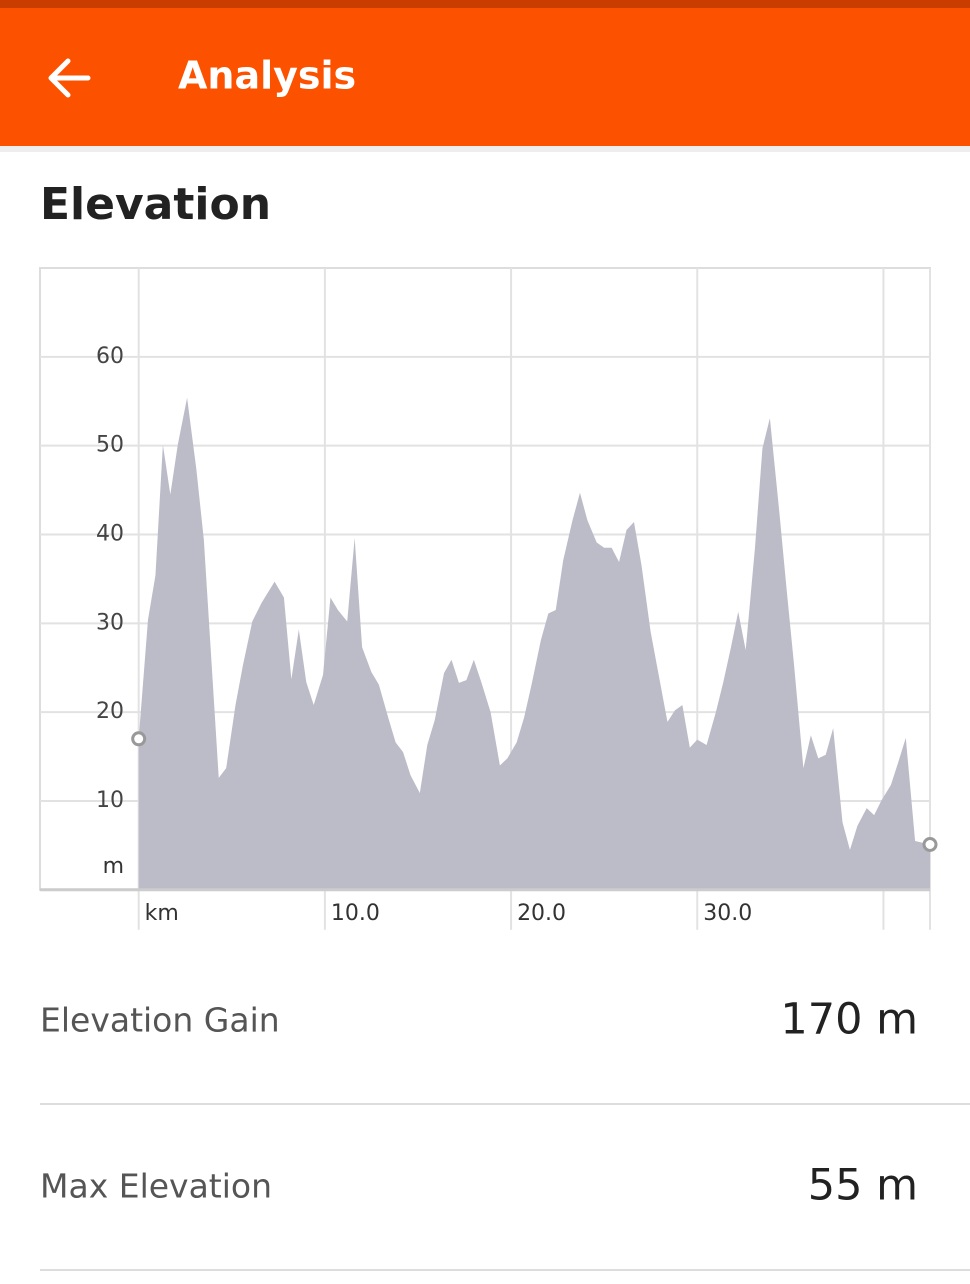 The image size is (970, 1284). I want to click on x-unit-label: km, so click(162, 913).